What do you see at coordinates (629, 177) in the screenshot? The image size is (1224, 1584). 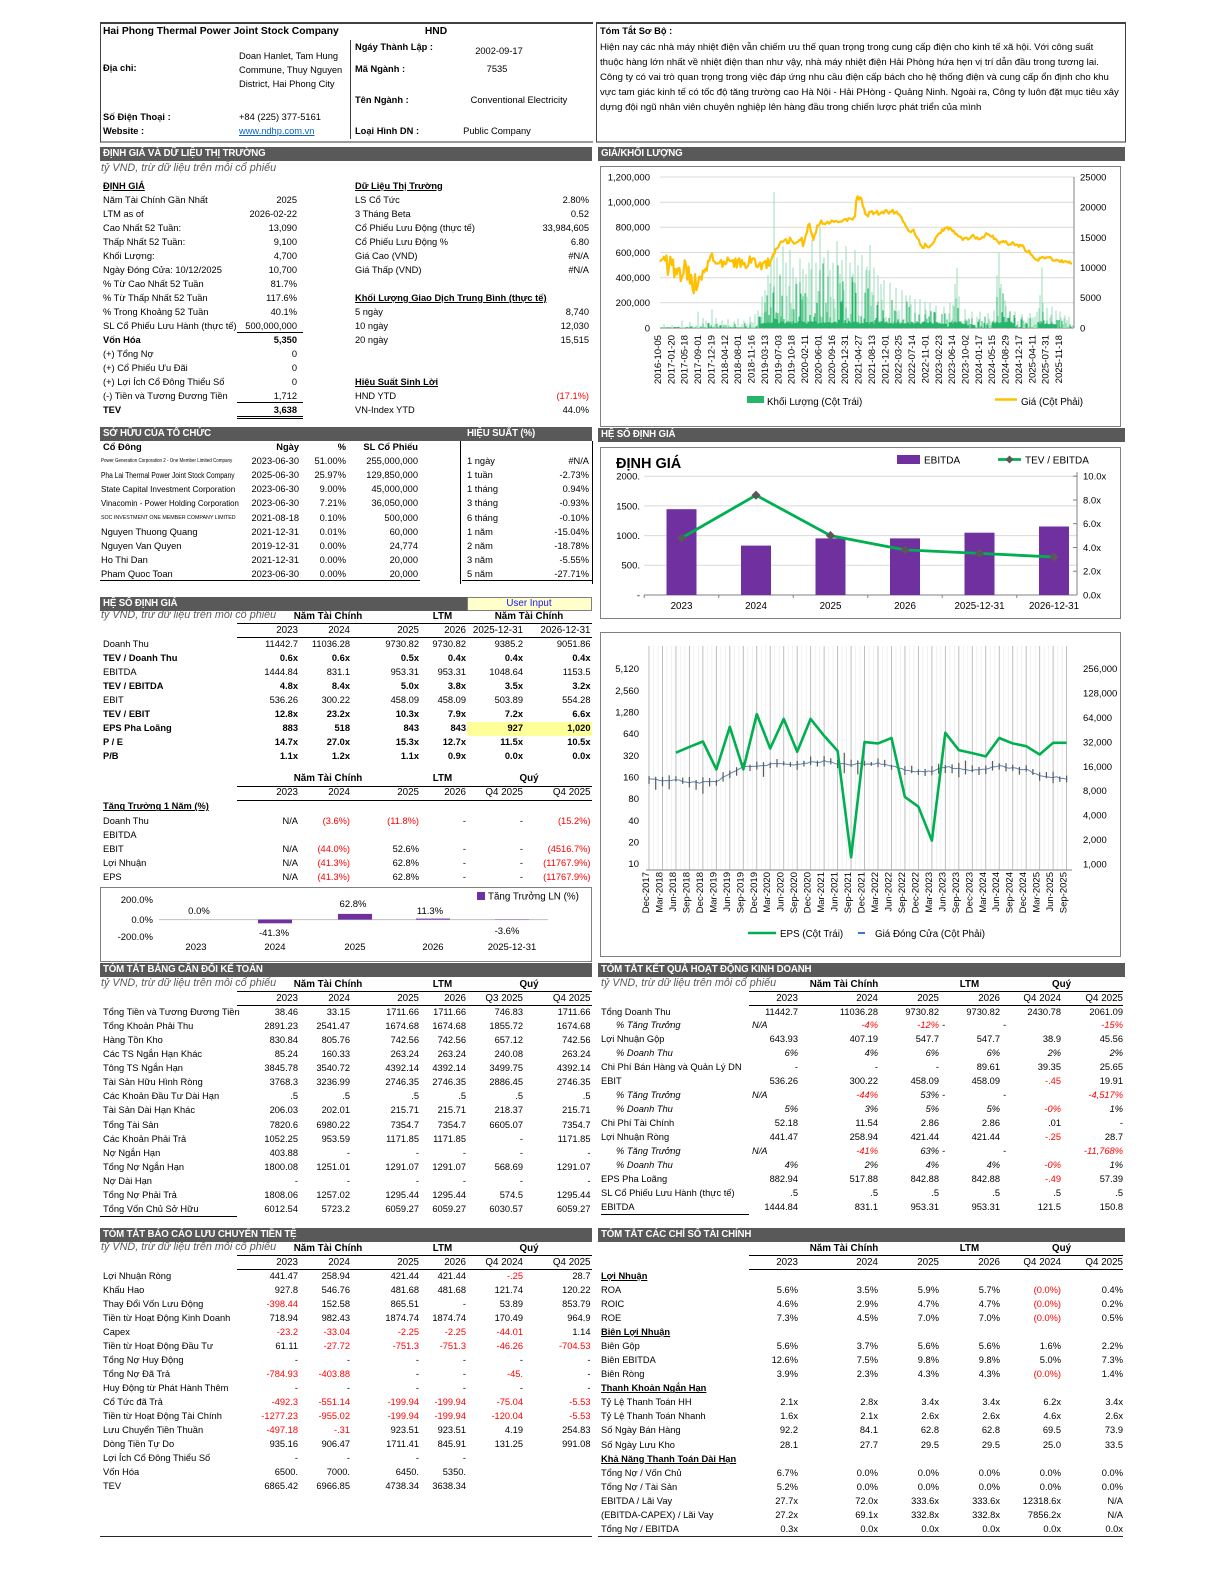 I see `svg-text: 1,200,000` at bounding box center [629, 177].